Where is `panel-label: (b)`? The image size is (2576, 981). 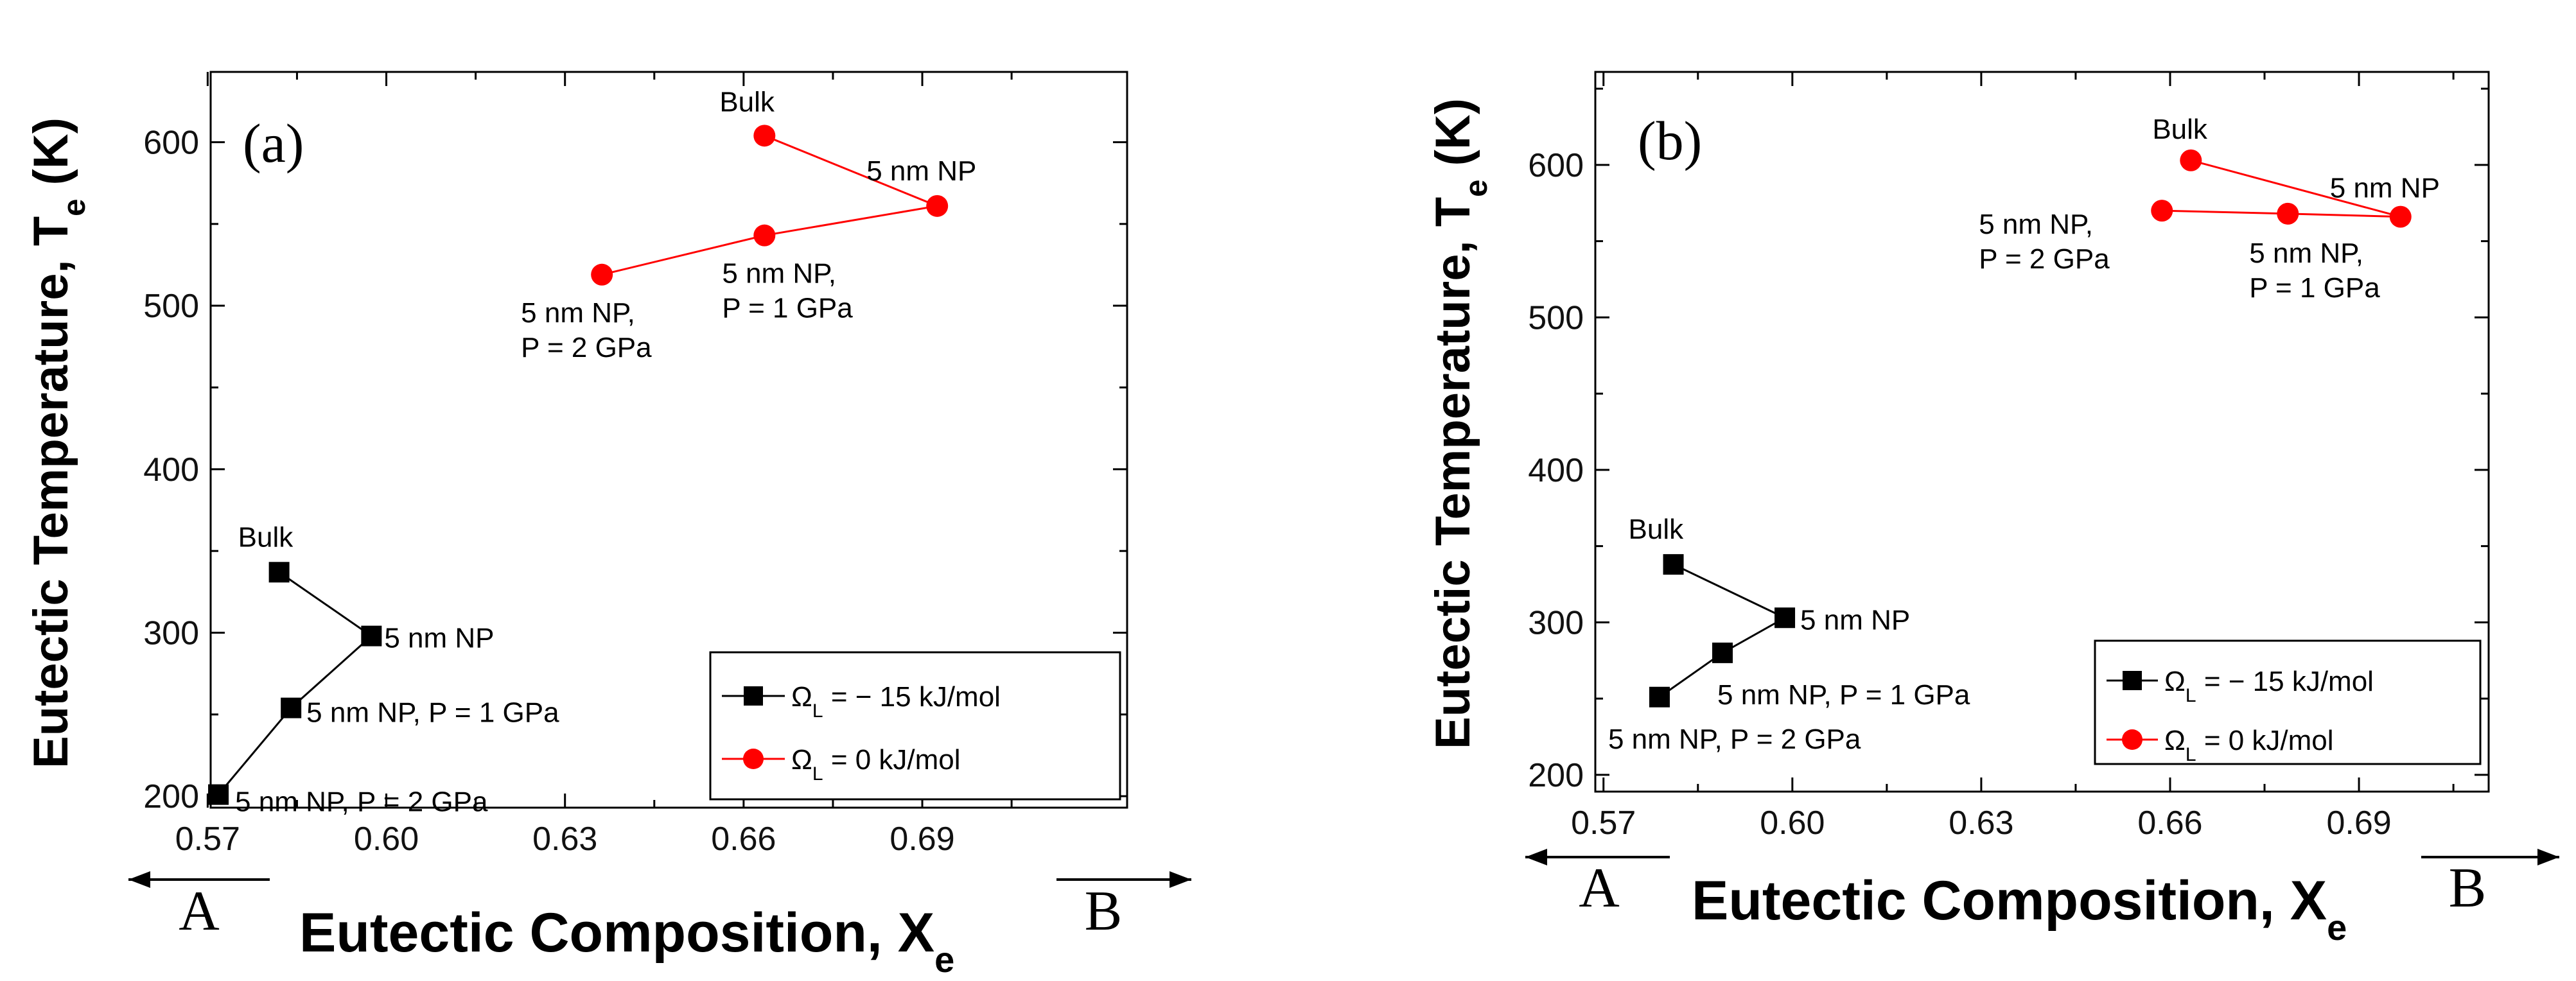
panel-label: (b) is located at coordinates (1670, 140).